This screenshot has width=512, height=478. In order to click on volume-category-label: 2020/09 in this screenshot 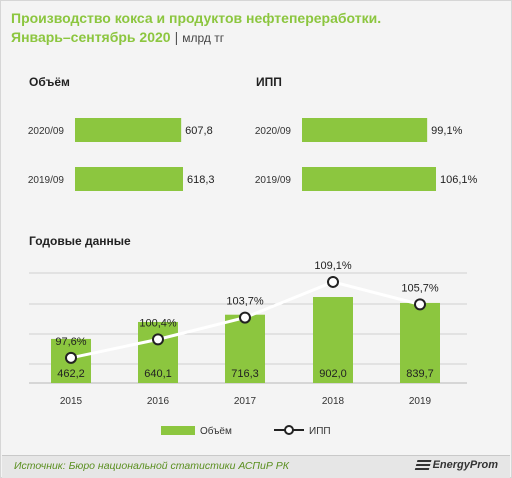, I will do `click(46, 131)`.